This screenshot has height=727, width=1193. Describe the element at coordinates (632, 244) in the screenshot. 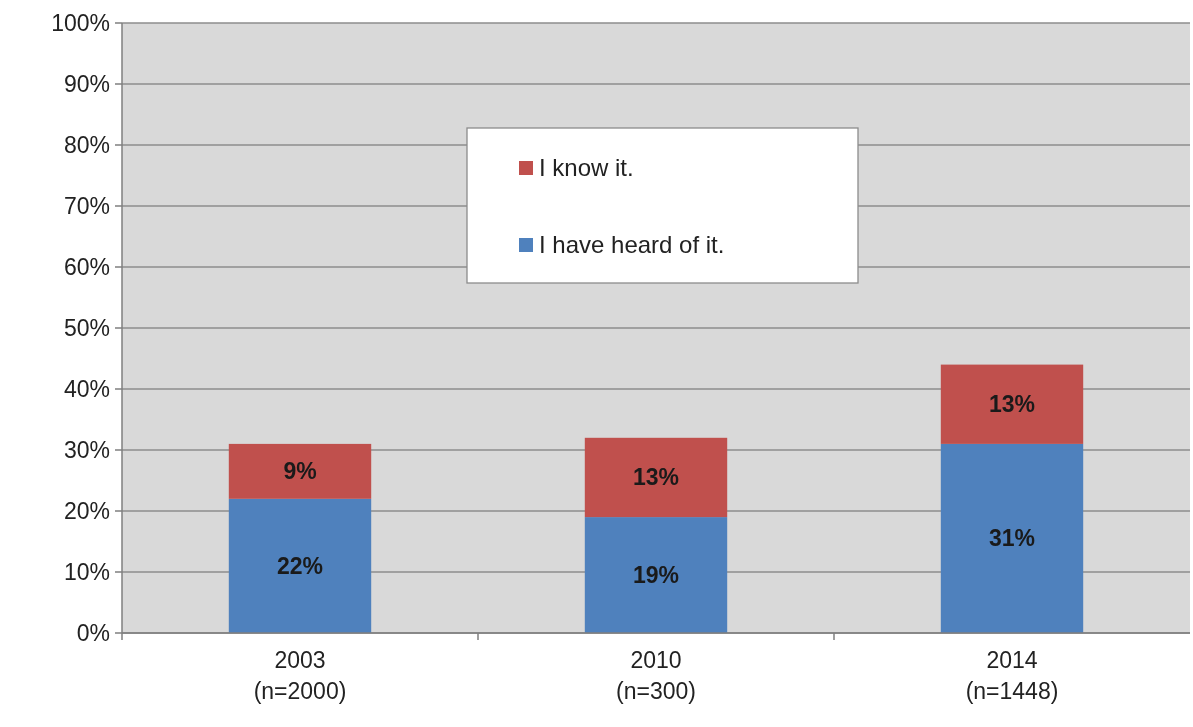

I see `legend-label: I have heard of it.` at that location.